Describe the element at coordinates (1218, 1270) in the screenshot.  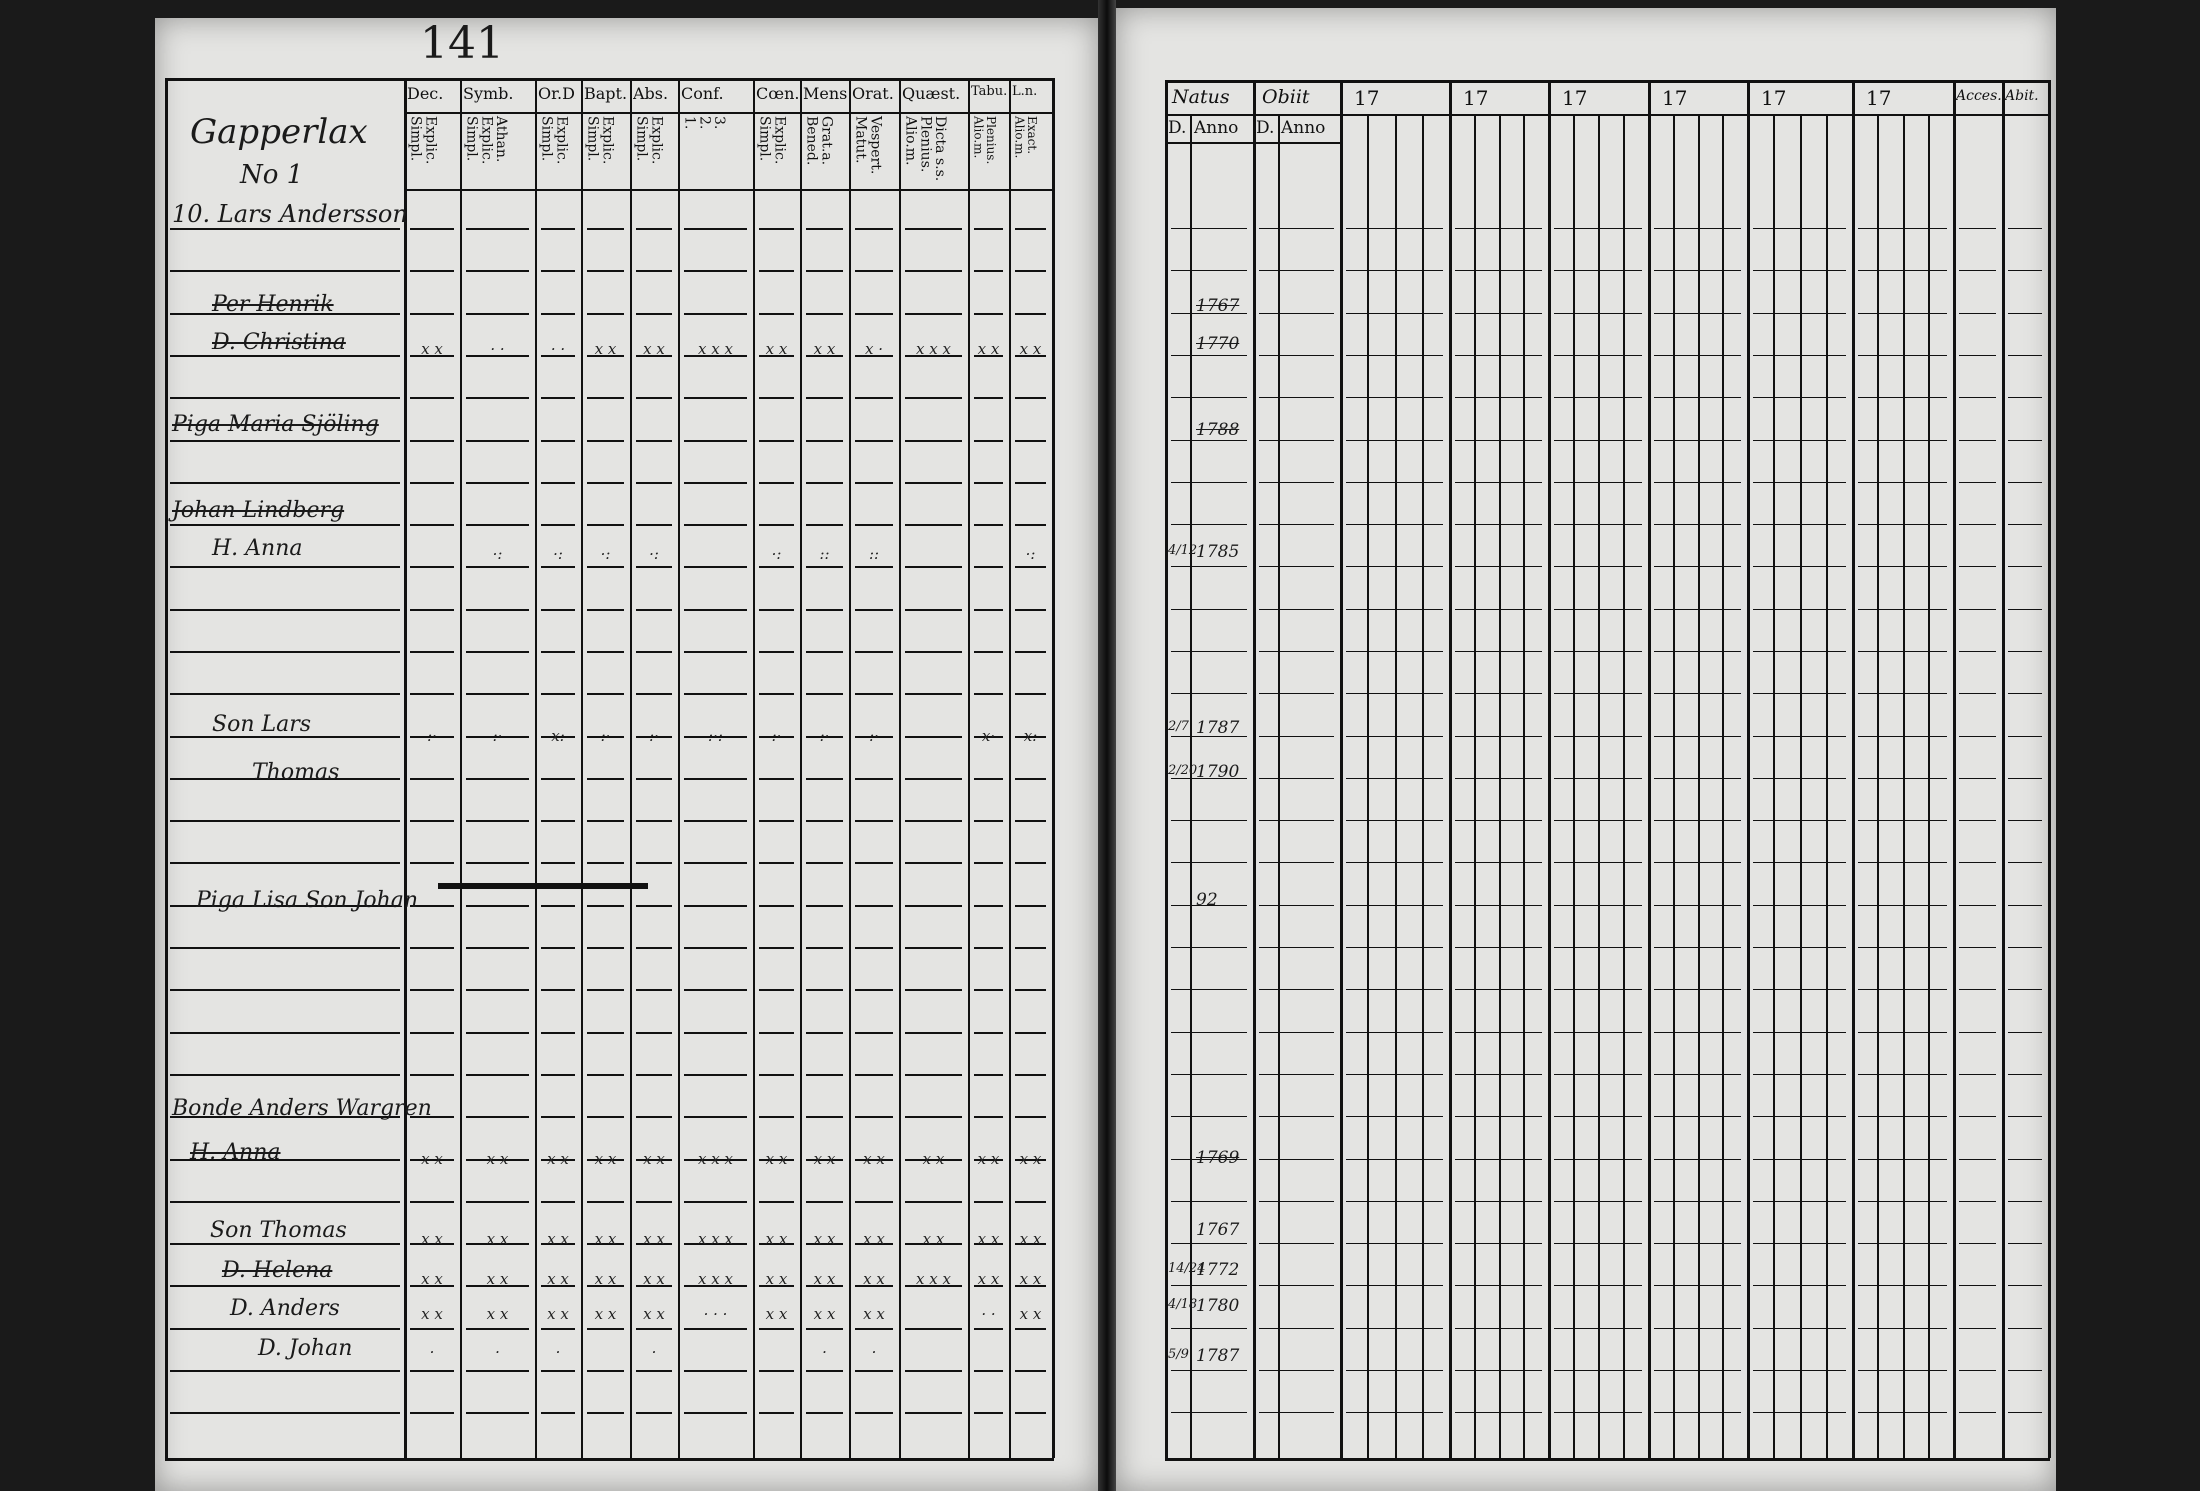
I see `birth-year: 1772` at that location.